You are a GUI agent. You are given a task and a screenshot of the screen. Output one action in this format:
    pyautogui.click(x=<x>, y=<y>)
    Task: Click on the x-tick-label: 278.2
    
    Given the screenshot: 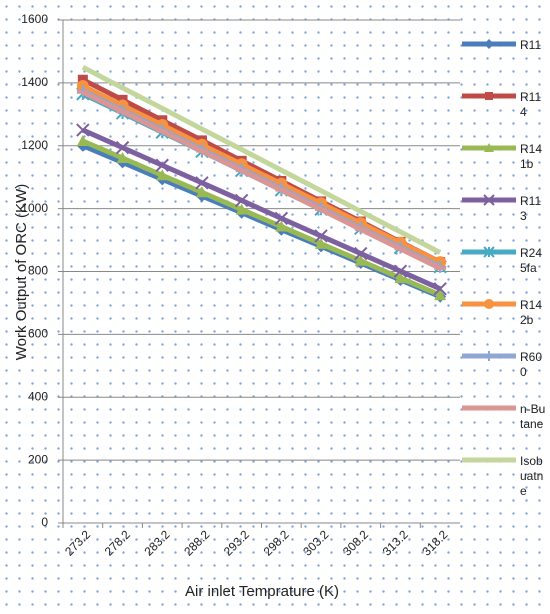 What is the action you would take?
    pyautogui.click(x=117, y=542)
    